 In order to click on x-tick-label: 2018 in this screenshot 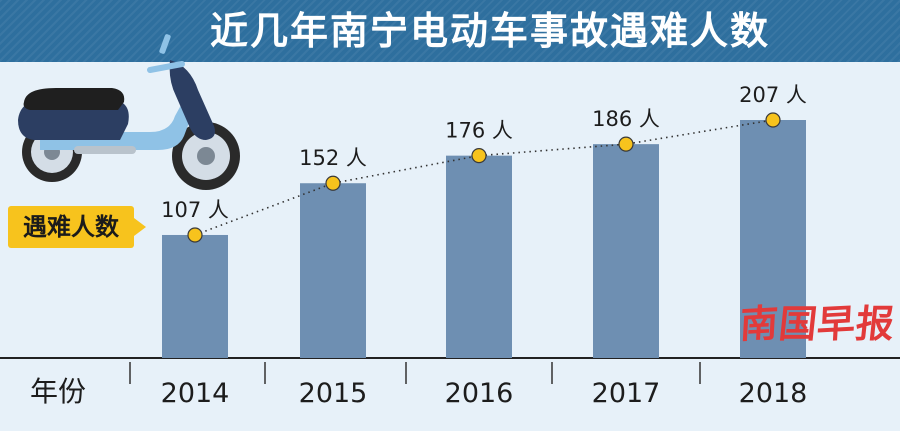, I will do `click(773, 393)`.